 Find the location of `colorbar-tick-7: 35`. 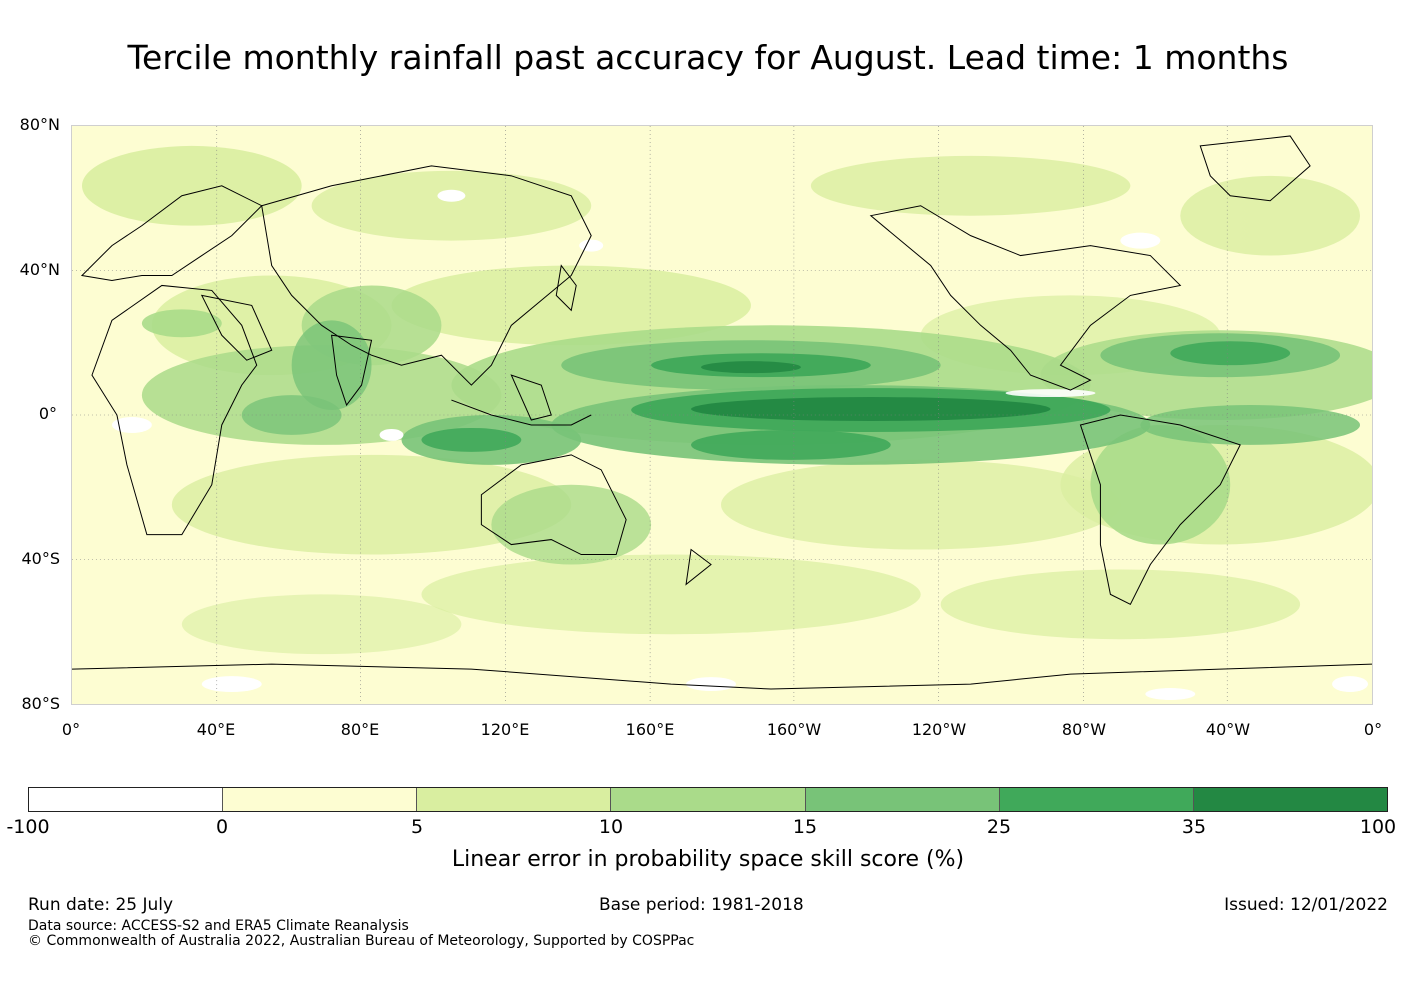

colorbar-tick-7: 35 is located at coordinates (1194, 827).